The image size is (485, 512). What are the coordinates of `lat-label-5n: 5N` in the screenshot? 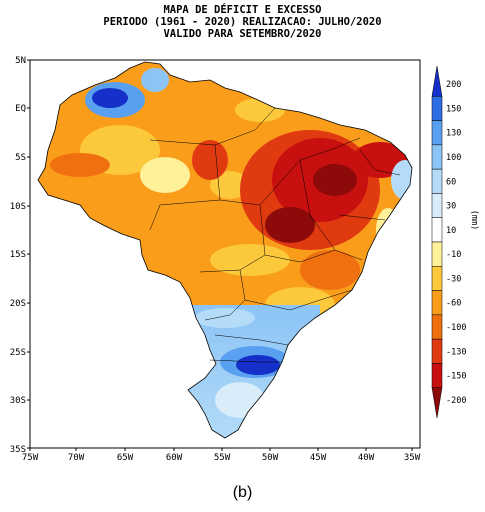 It's located at (20, 61).